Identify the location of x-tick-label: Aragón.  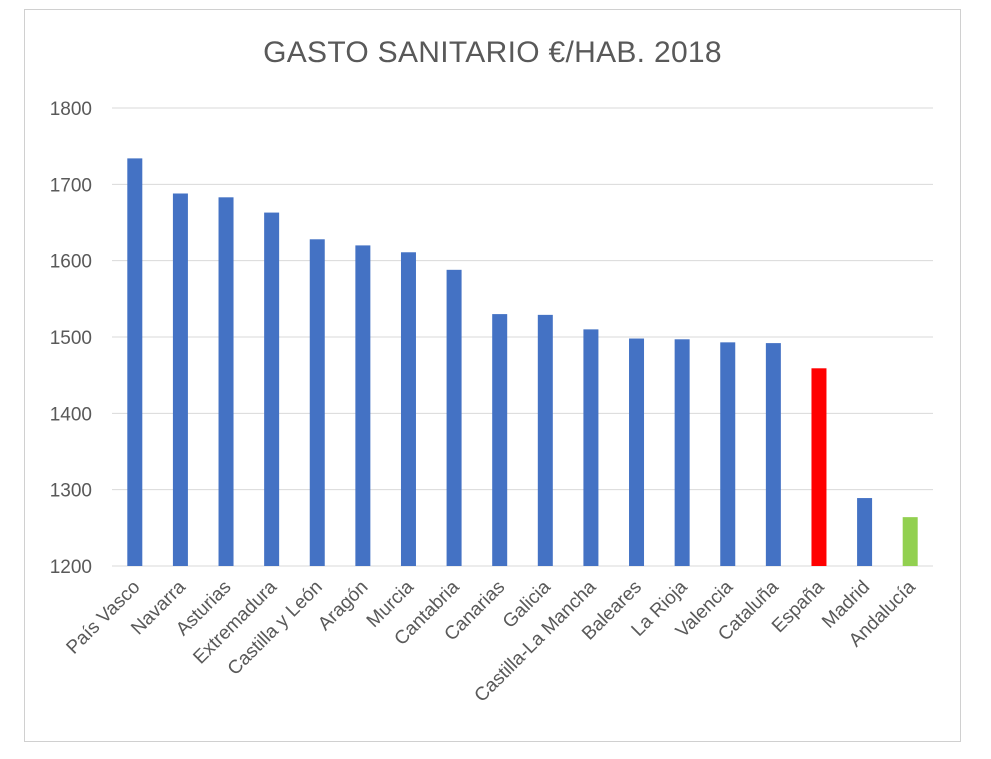
(343, 606).